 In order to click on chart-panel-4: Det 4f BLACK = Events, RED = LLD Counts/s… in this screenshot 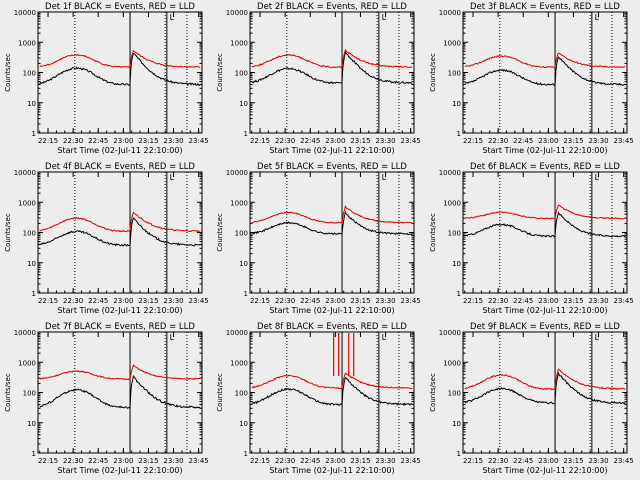, I will do `click(106, 238)`.